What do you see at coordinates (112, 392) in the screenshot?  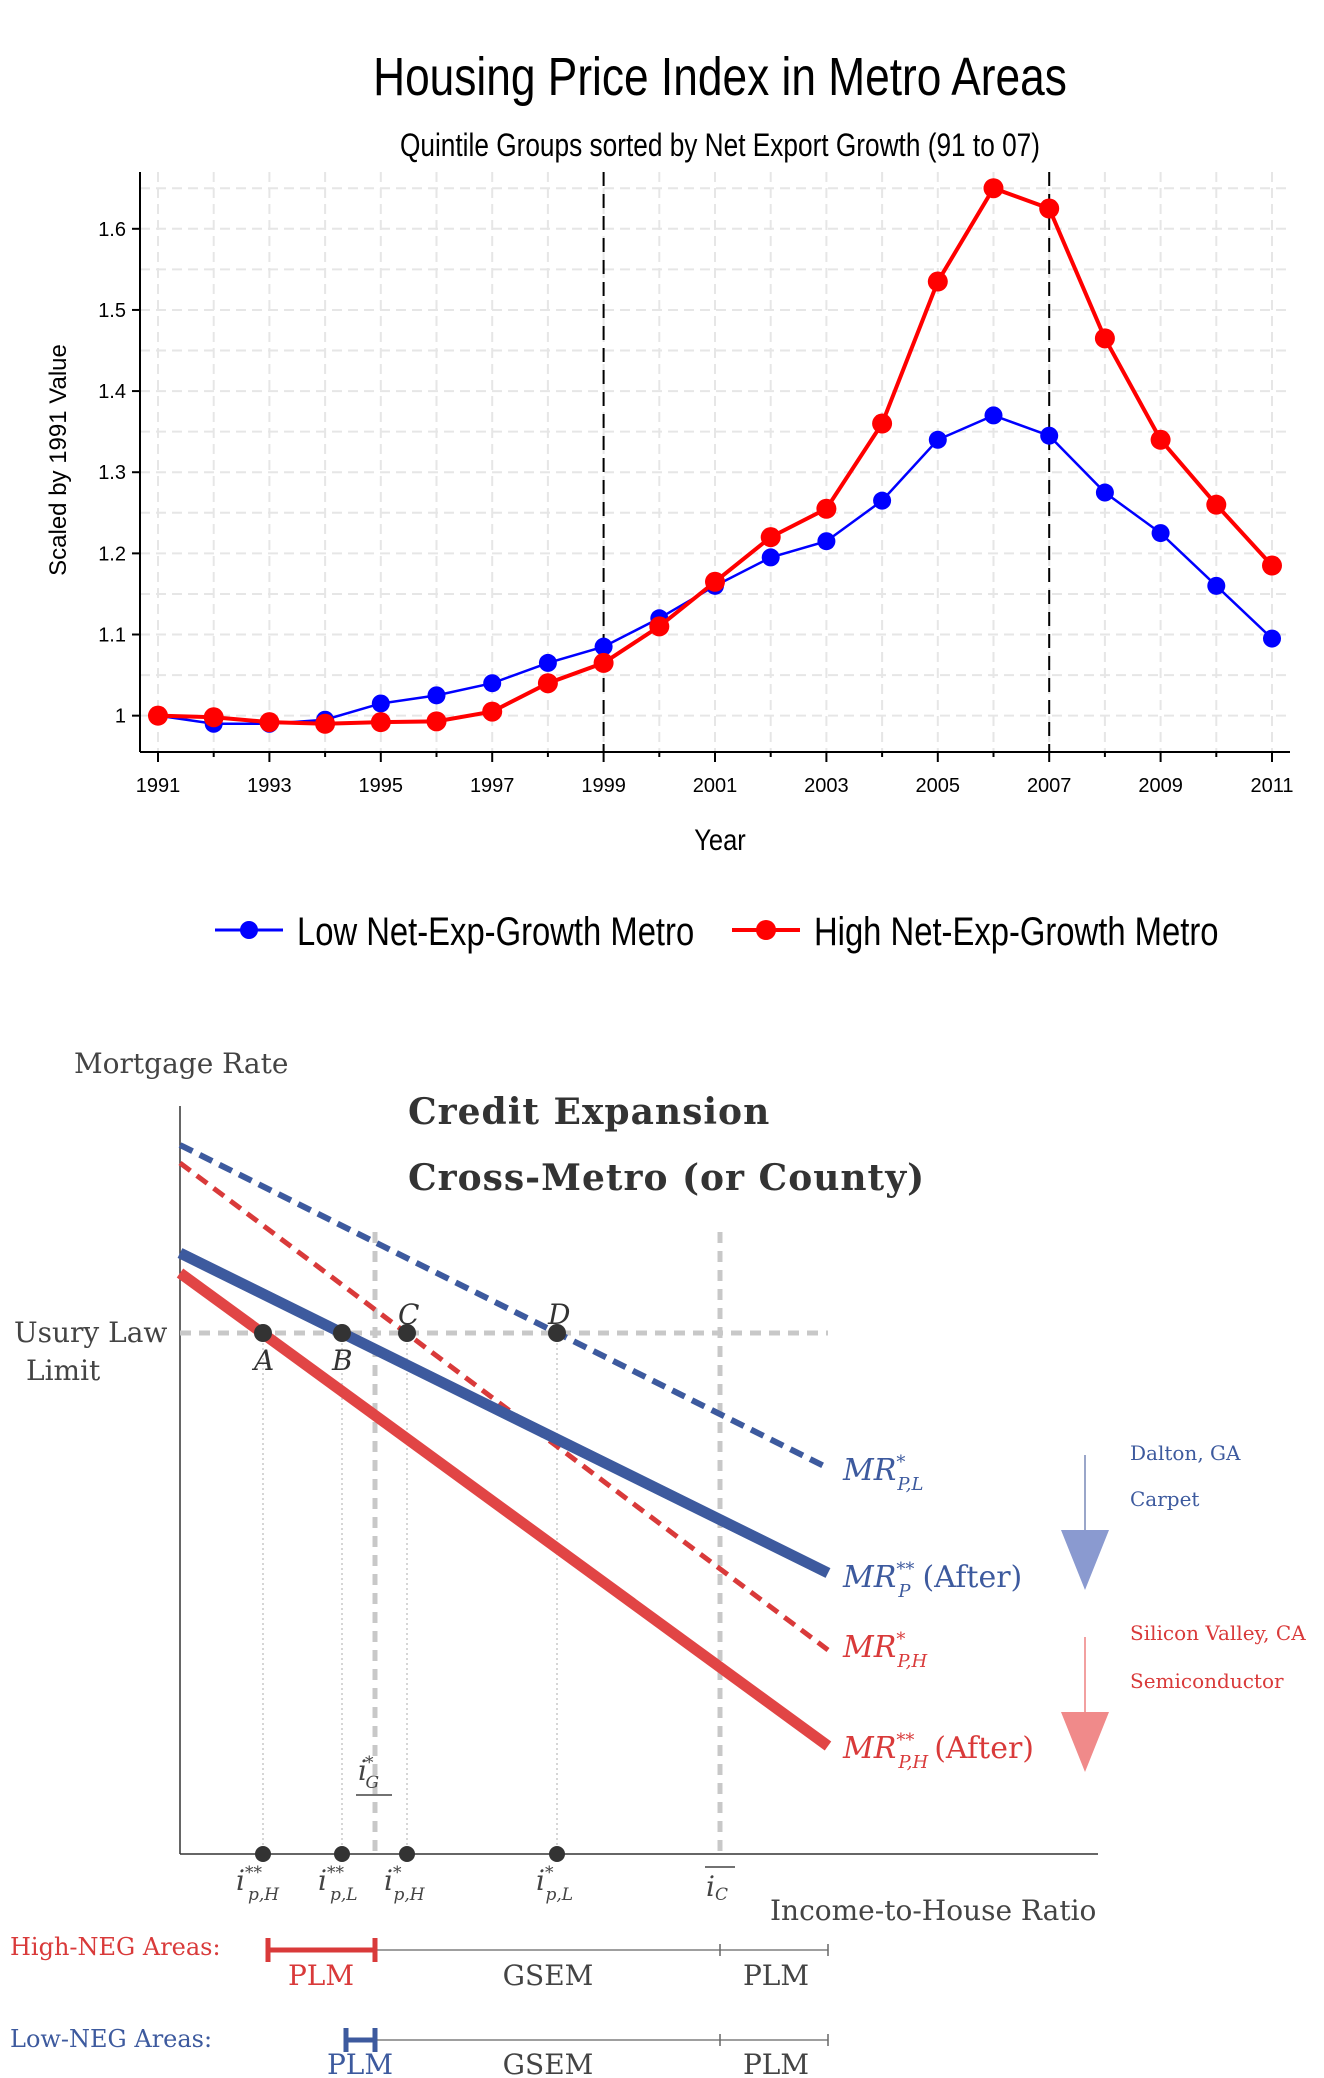 I see `y-tick-label: 1.4` at bounding box center [112, 392].